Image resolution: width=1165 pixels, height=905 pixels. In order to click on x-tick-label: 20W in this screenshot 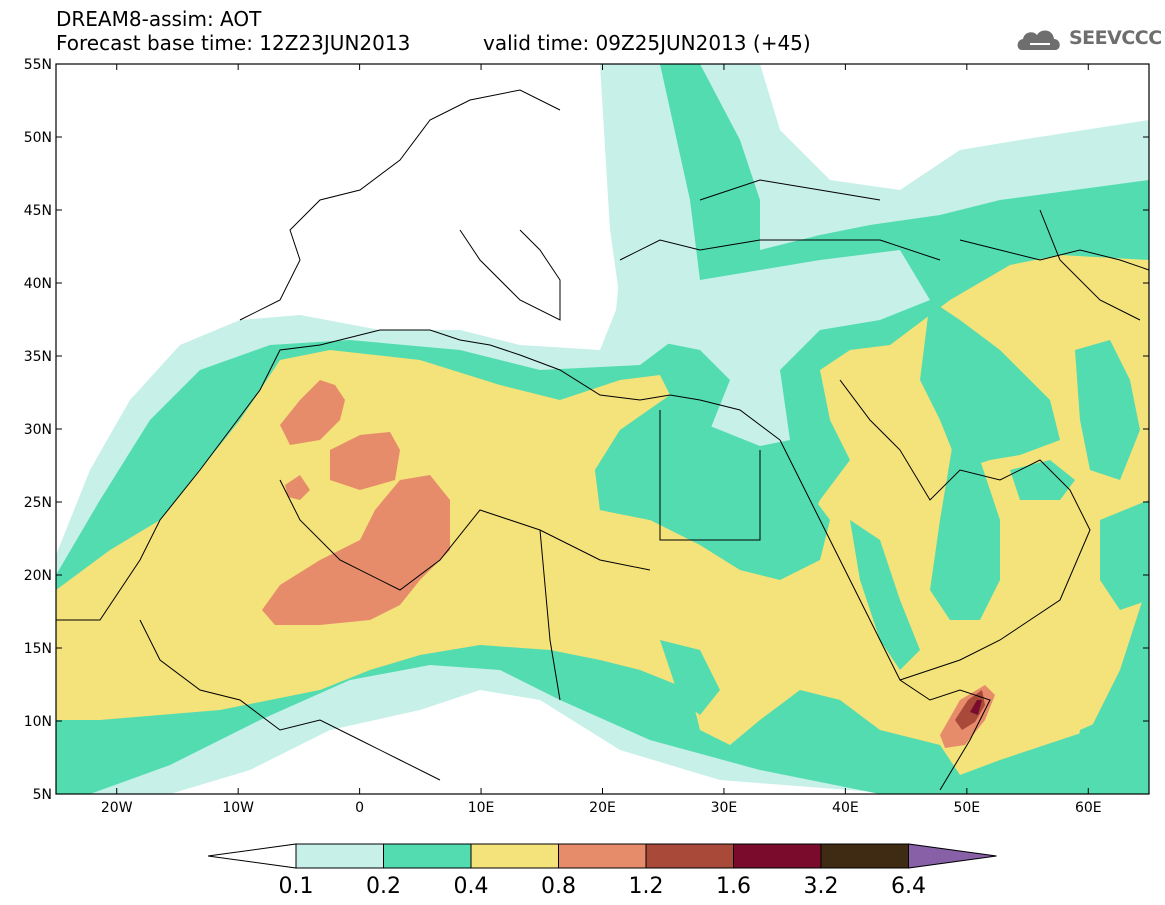, I will do `click(117, 808)`.